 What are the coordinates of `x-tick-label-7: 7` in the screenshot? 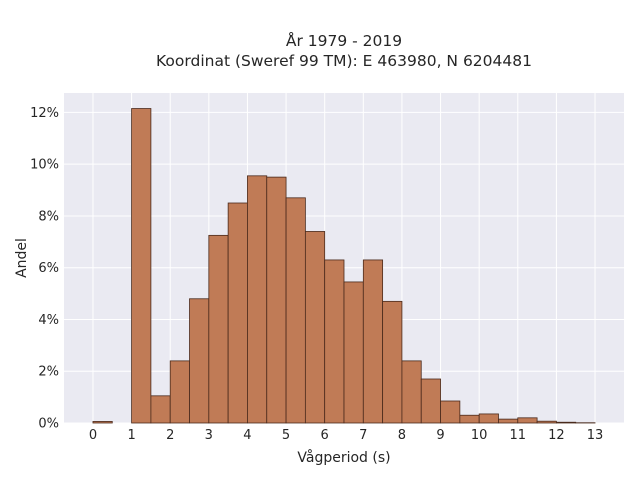 It's located at (363, 435).